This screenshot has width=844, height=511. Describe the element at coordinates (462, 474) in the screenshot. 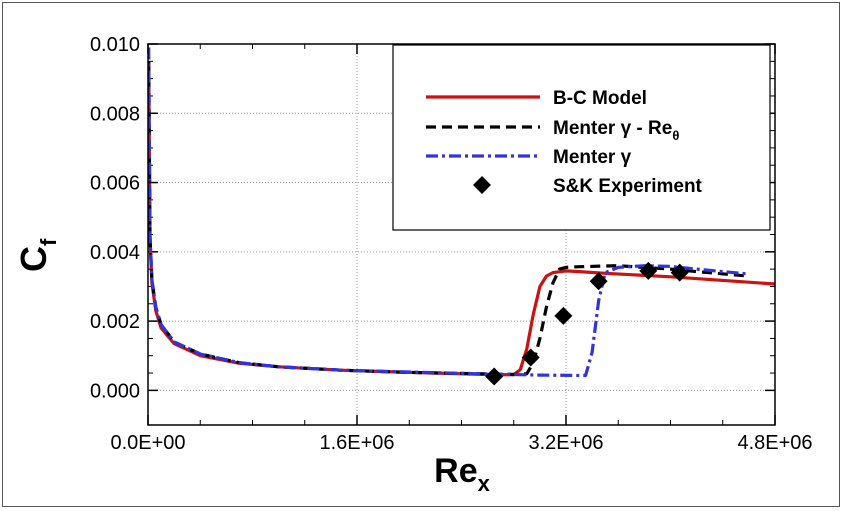

I see `x-axis-title: Rex` at that location.